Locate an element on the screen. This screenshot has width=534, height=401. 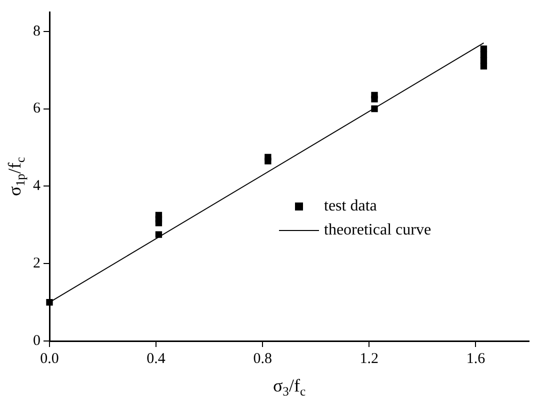
x-tick-label: 0.0 is located at coordinates (49, 358).